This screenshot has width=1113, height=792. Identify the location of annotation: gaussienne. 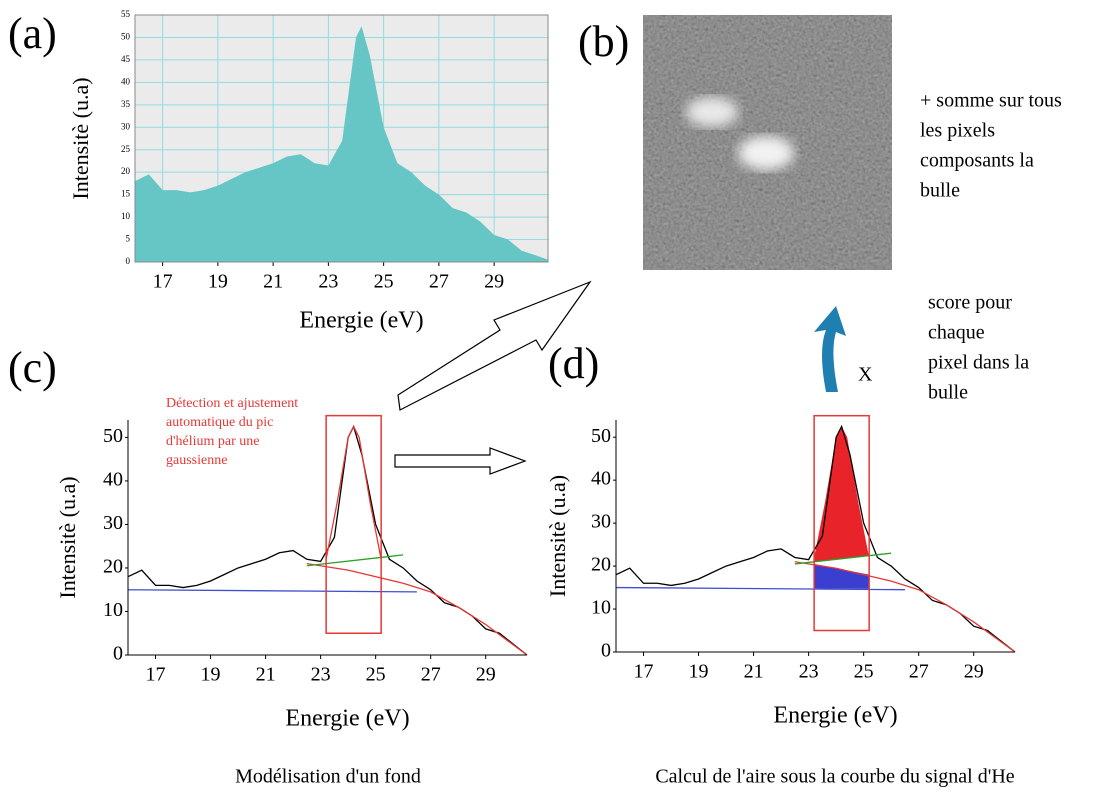
(196, 460).